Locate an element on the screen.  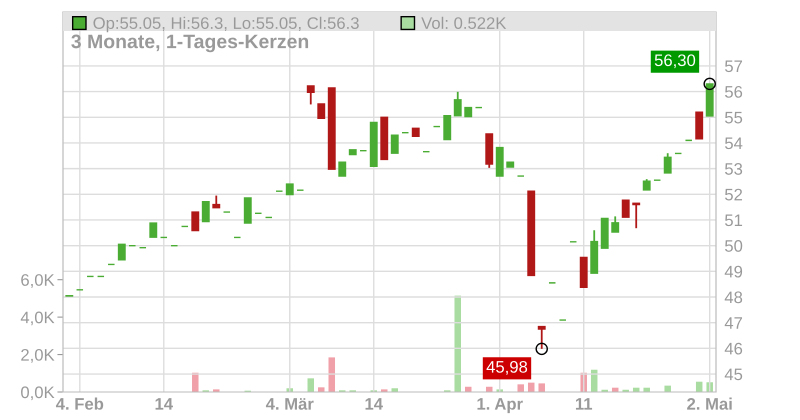
y-tick-label: 56 is located at coordinates (733, 92).